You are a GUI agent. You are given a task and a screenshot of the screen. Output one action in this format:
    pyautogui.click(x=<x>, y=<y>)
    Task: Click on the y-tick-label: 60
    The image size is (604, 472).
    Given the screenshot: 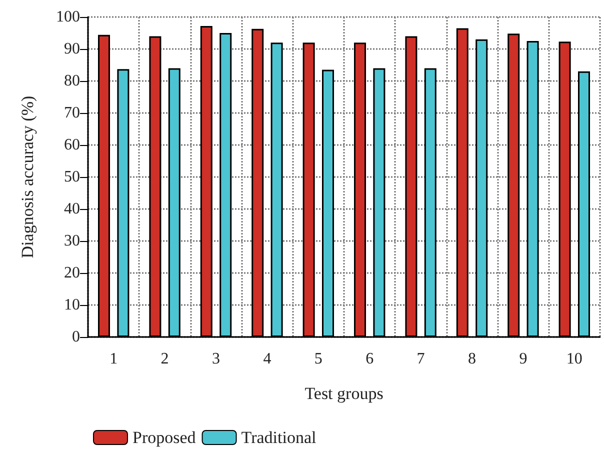 What is the action you would take?
    pyautogui.click(x=72, y=145)
    